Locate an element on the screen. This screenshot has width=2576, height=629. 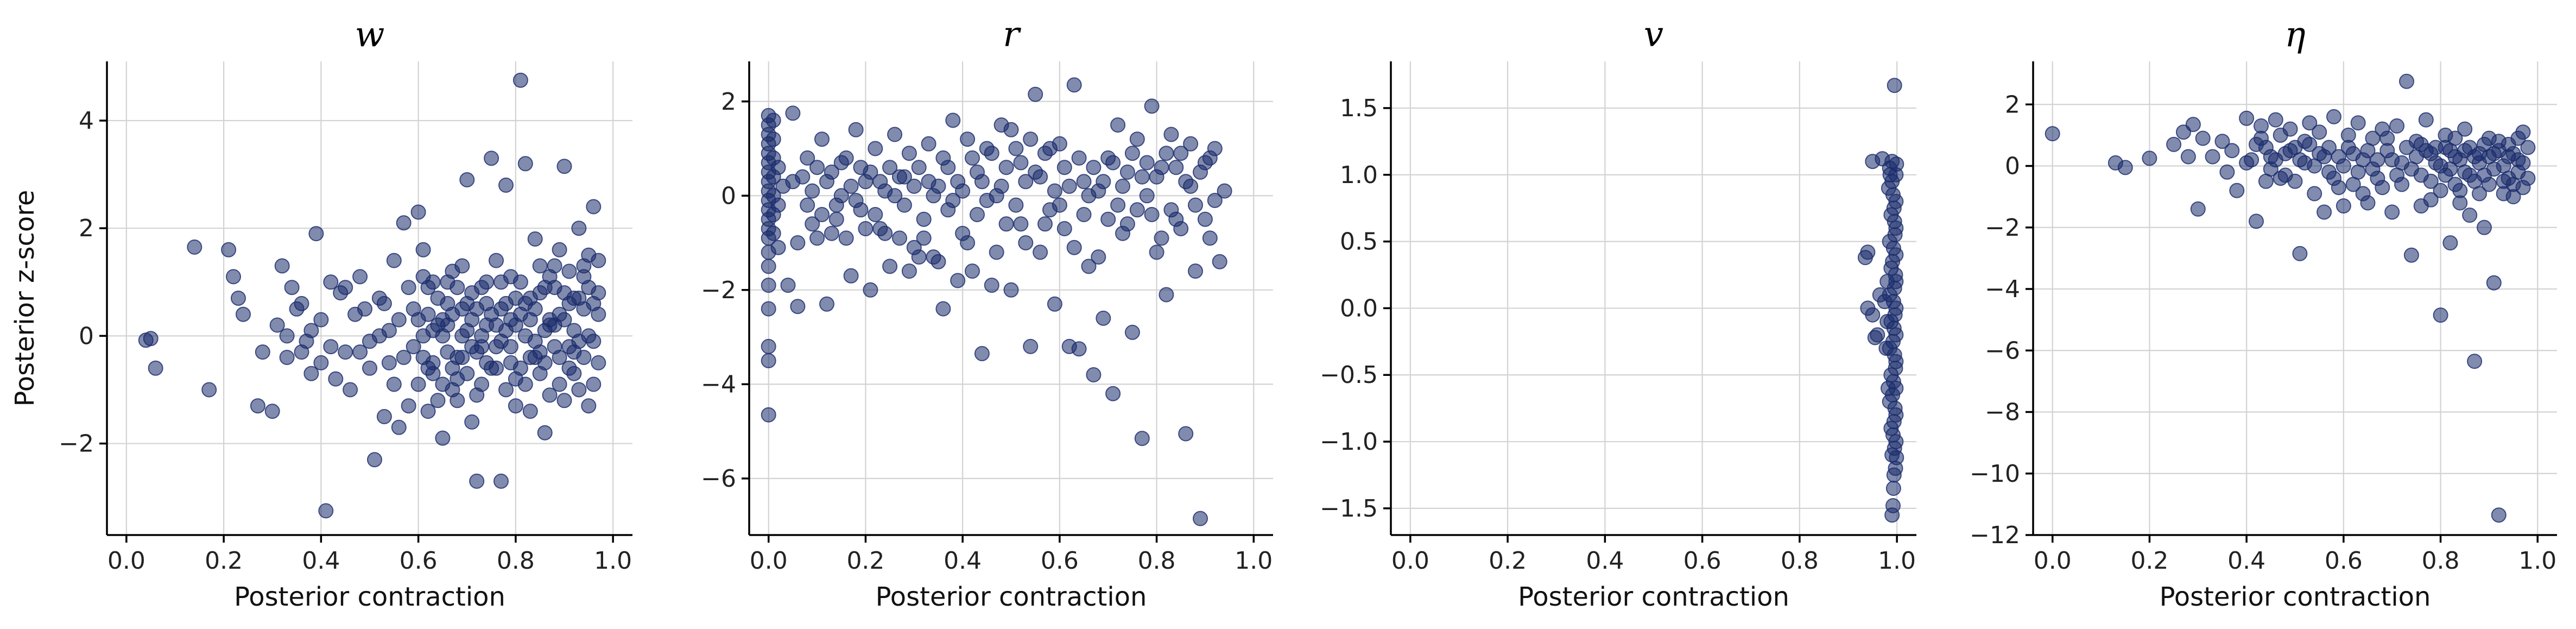
x-tick-label: 0.2 is located at coordinates (224, 561).